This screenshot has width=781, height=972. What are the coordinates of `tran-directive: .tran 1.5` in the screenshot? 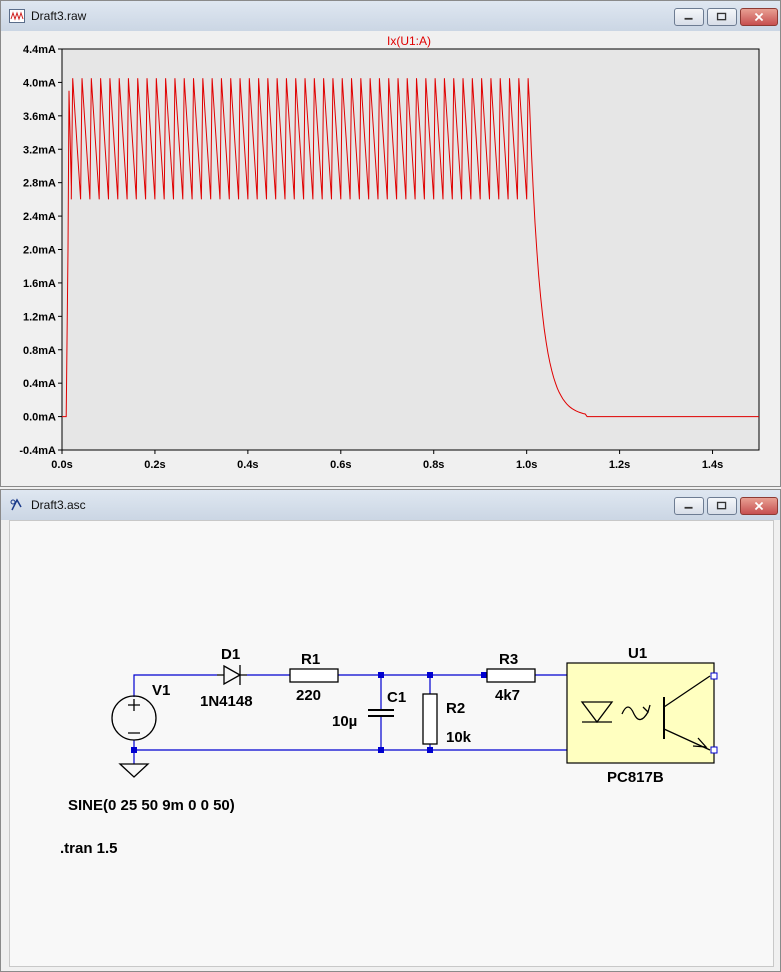 It's located at (89, 848).